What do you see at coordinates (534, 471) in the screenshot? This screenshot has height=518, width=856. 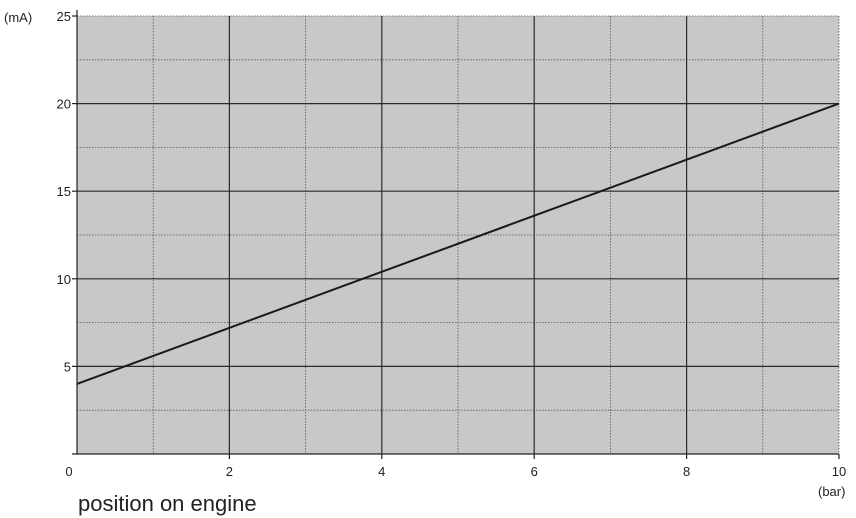 I see `x-tick-label: 6` at bounding box center [534, 471].